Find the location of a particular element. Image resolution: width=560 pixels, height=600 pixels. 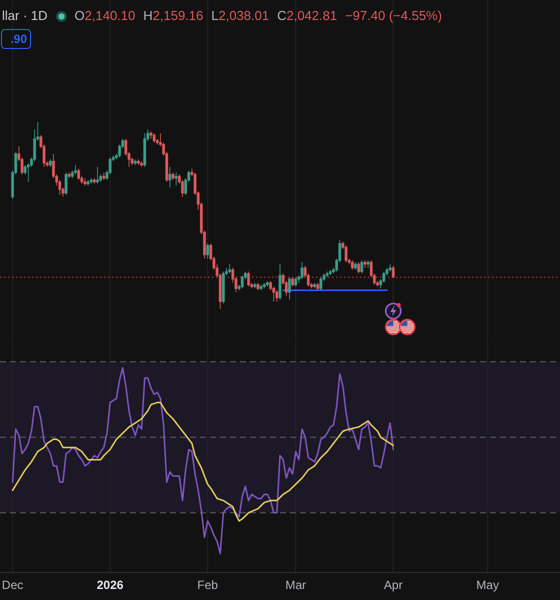

text: L2,038.01 is located at coordinates (240, 15).